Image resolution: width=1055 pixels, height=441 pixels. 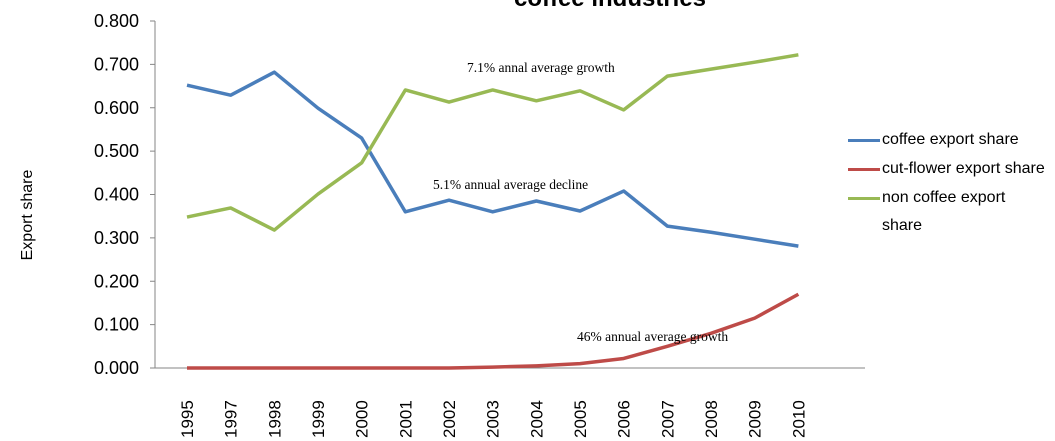 What do you see at coordinates (944, 211) in the screenshot?
I see `legend-label: non coffee export share` at bounding box center [944, 211].